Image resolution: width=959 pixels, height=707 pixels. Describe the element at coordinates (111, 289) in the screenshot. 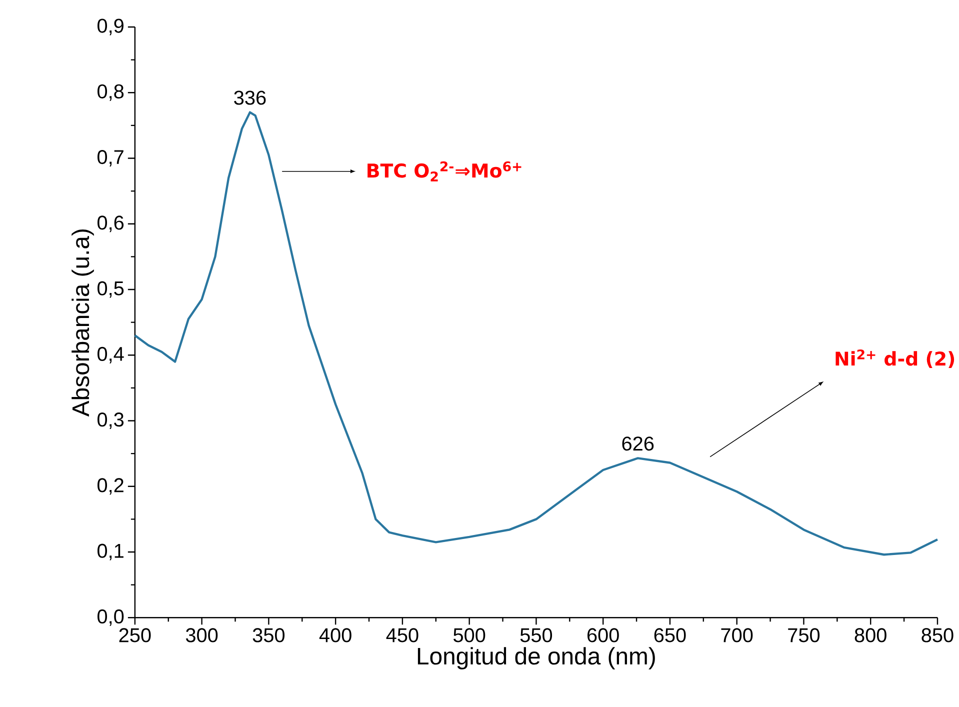

I see `y-tick-label: 0,5` at that location.